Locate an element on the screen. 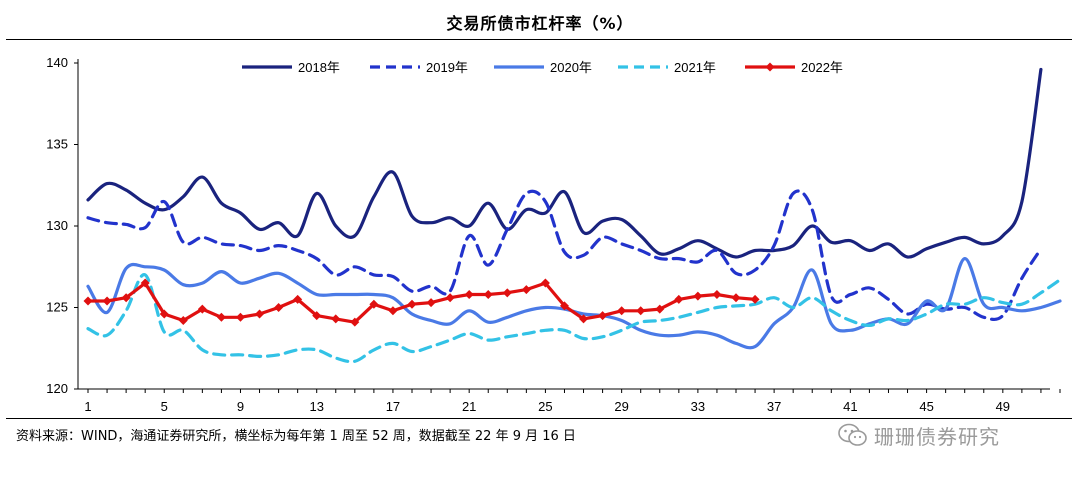  legend: 2018年 2019年 2020年 2021年 2022年 is located at coordinates (542, 67).